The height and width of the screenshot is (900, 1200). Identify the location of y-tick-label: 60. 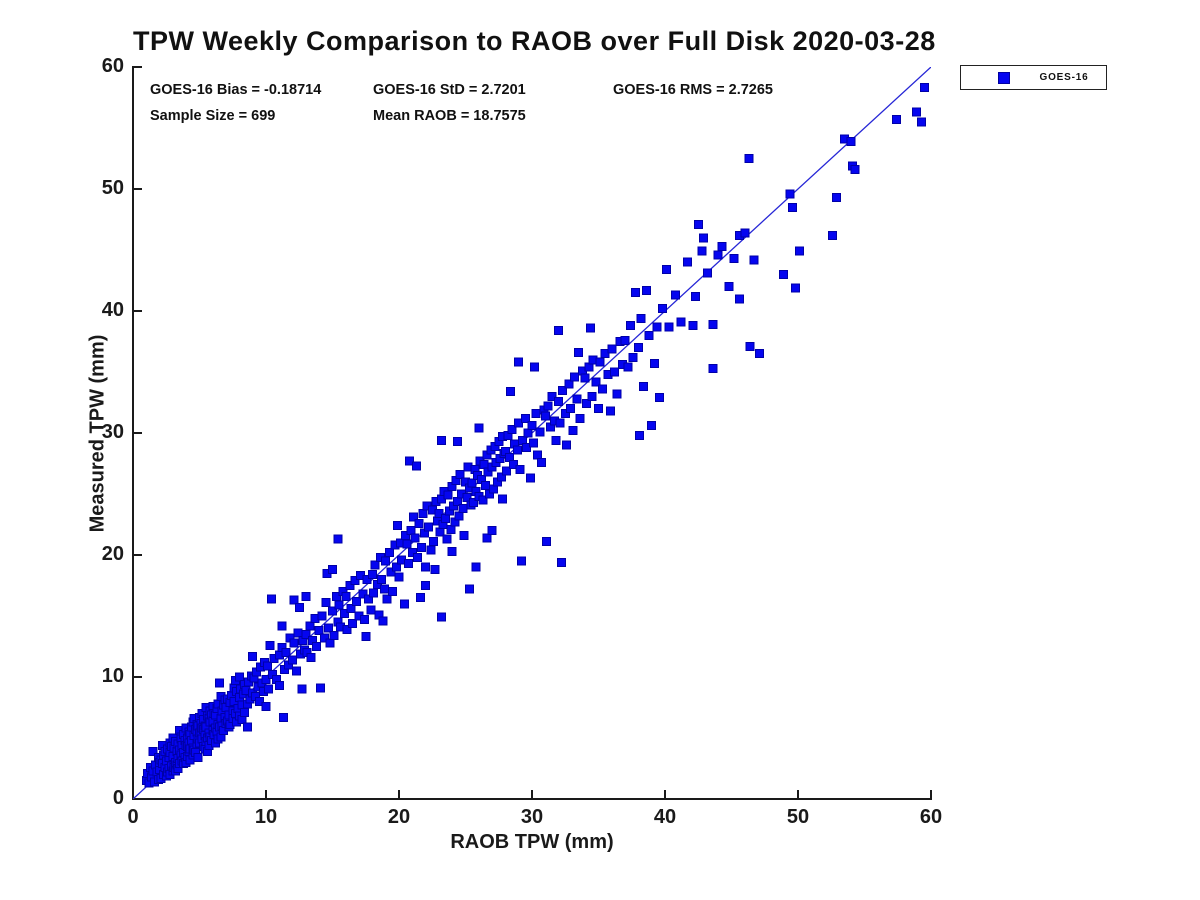
(112, 66).